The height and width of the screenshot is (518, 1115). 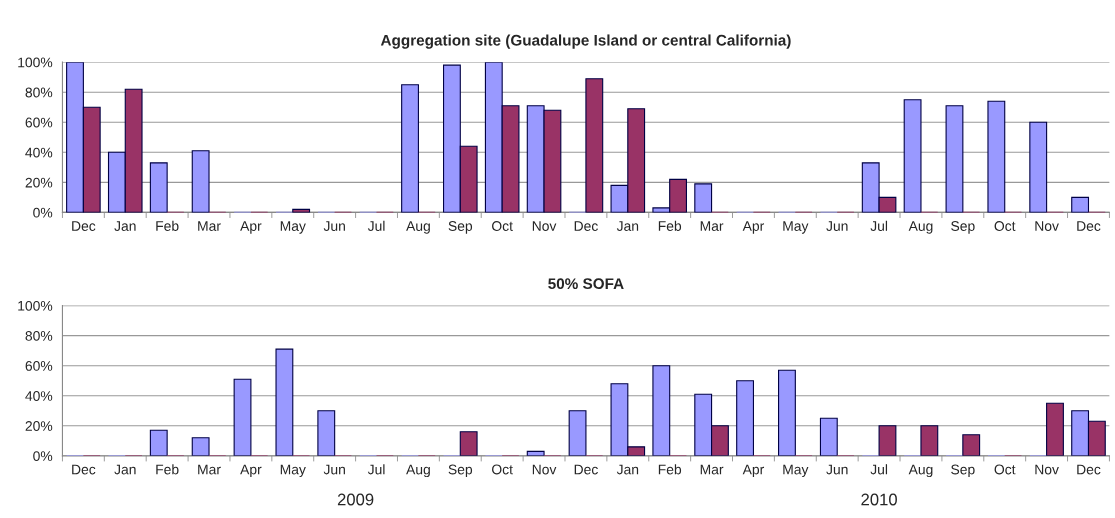 What do you see at coordinates (355, 499) in the screenshot?
I see `text: 2009` at bounding box center [355, 499].